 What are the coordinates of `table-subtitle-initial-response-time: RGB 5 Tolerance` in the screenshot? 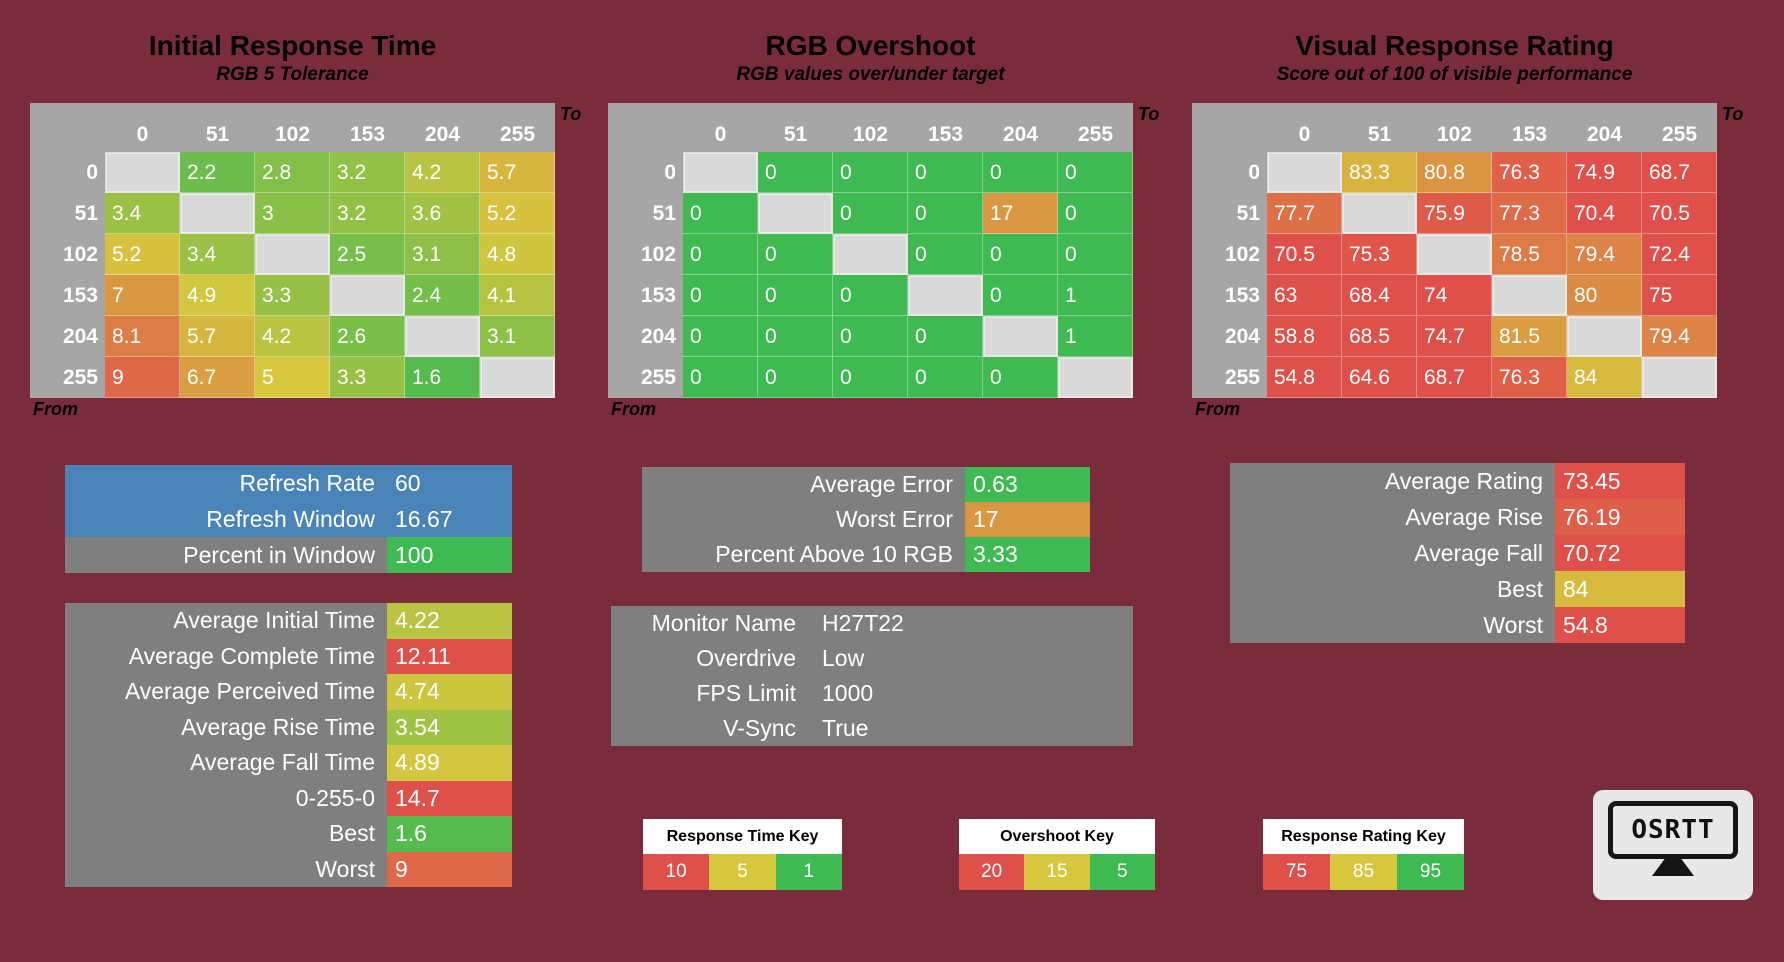 It's located at (292, 74).